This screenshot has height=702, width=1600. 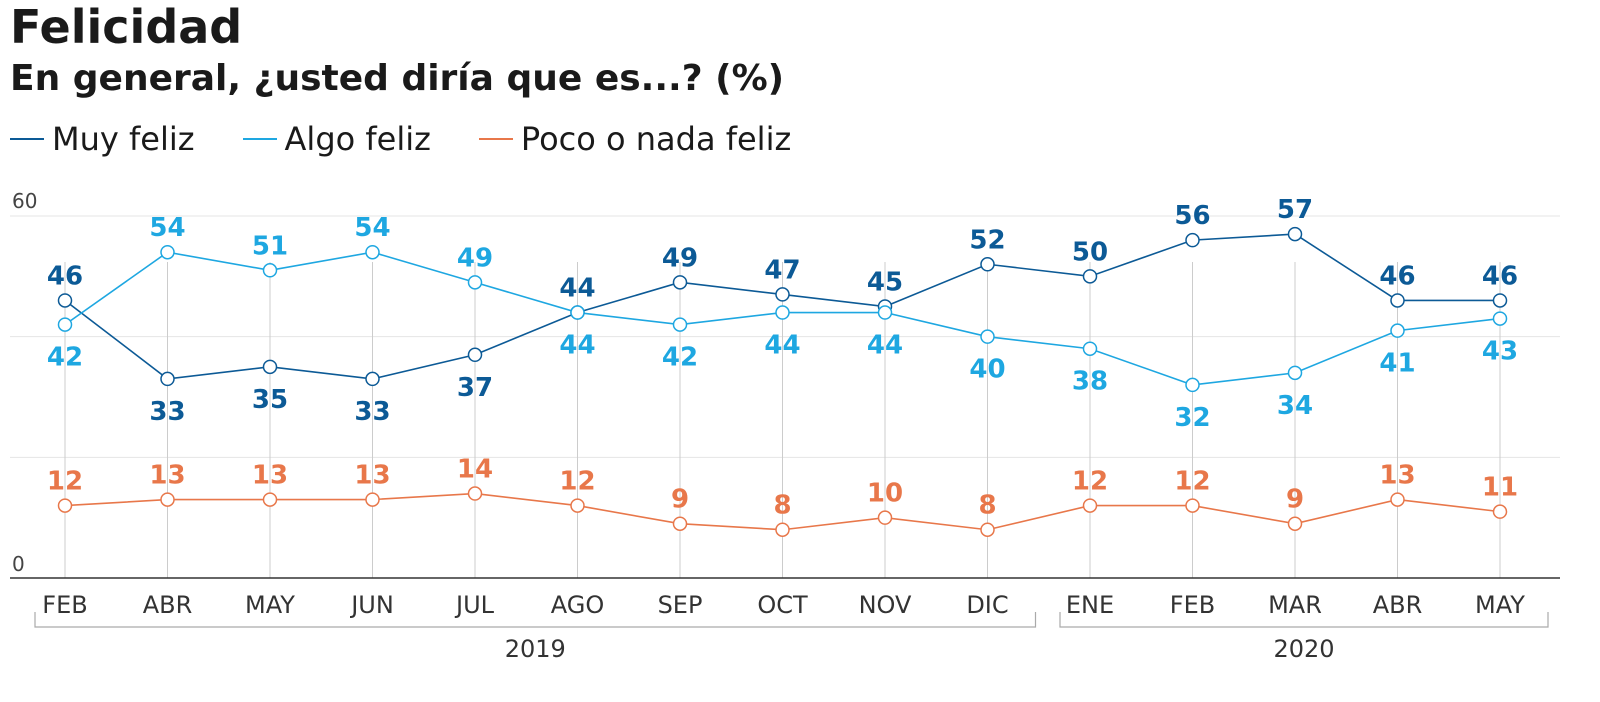 What do you see at coordinates (27, 139) in the screenshot?
I see `legend-swatch-muy-feliz` at bounding box center [27, 139].